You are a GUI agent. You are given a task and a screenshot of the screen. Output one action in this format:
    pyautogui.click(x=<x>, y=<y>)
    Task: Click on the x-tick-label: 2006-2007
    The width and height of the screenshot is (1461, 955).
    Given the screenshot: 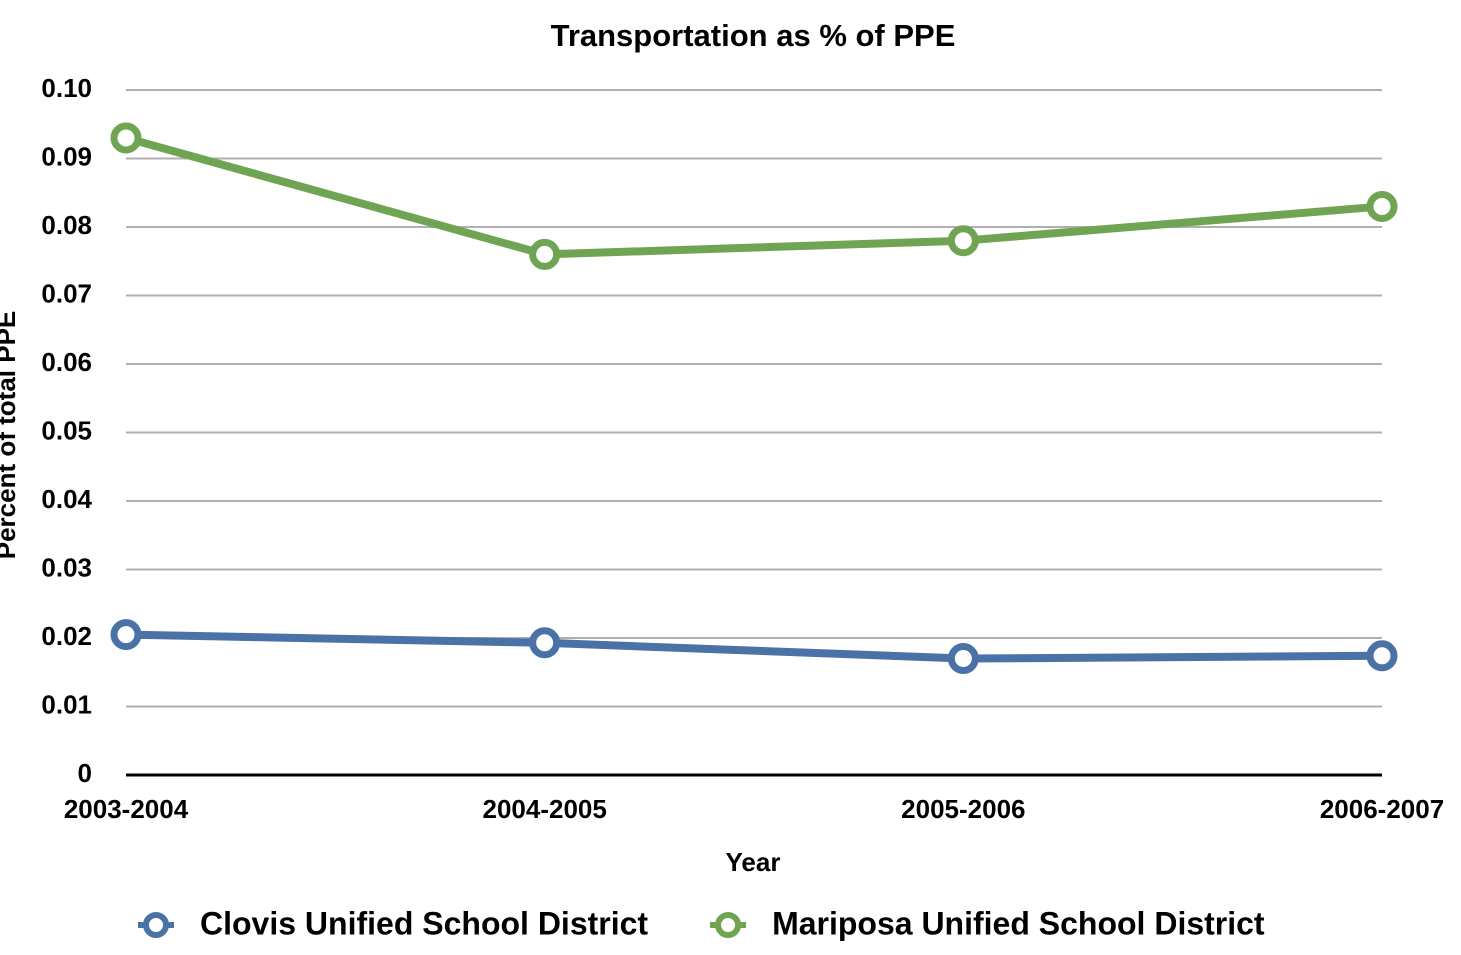 What is the action you would take?
    pyautogui.click(x=1382, y=809)
    